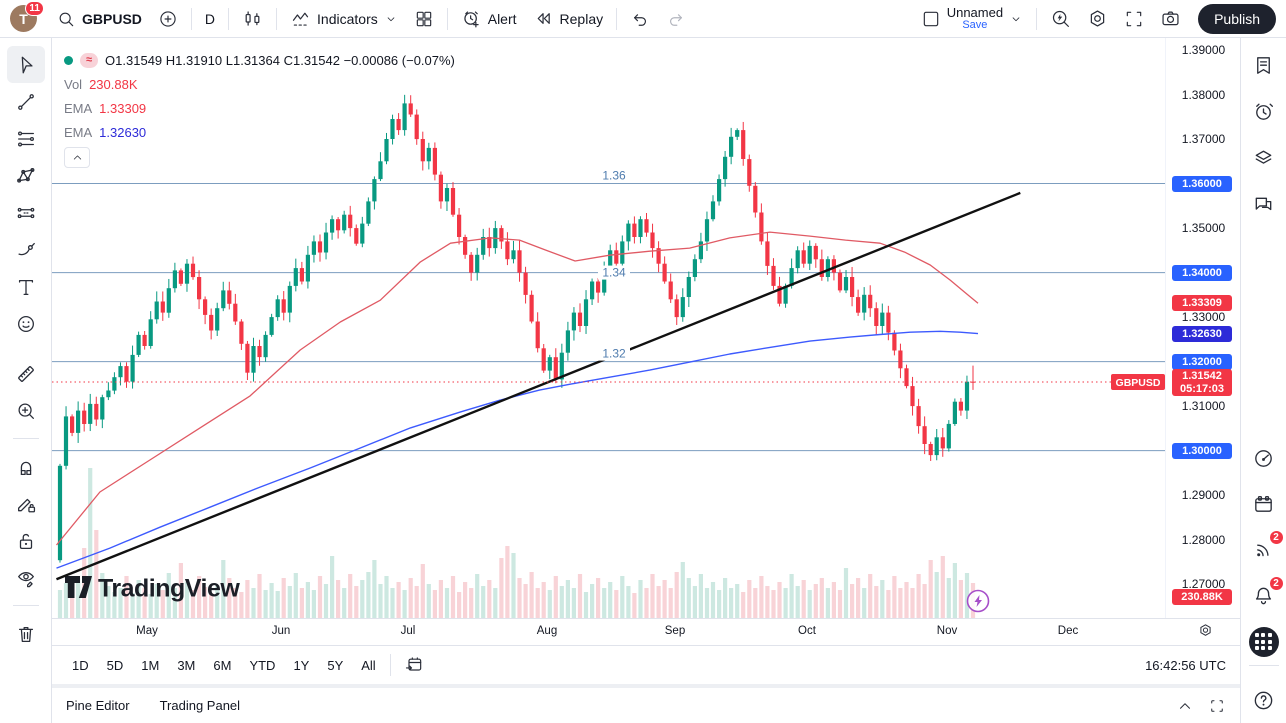  Describe the element at coordinates (1264, 504) in the screenshot. I see `sidebar-calendar-button` at that location.